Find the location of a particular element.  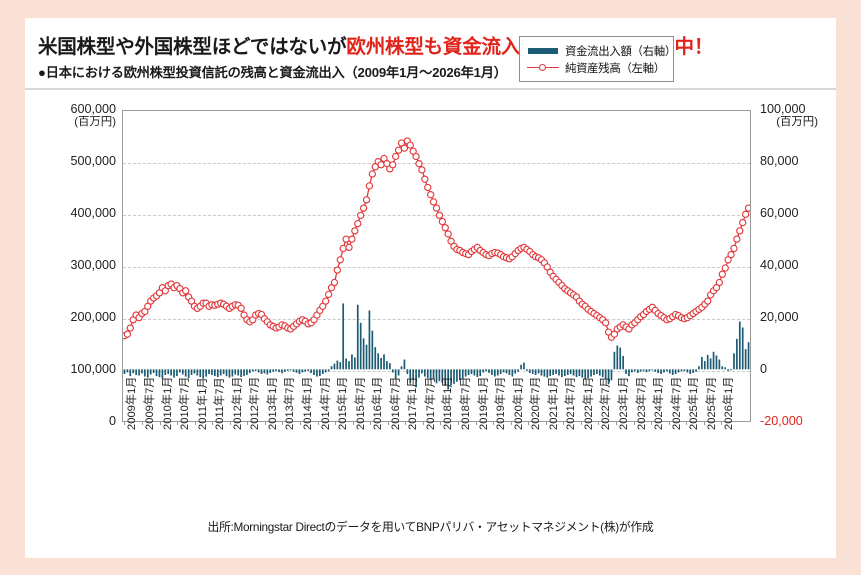

x-axis-tick-label: 2022年7月 is located at coordinates (606, 403).